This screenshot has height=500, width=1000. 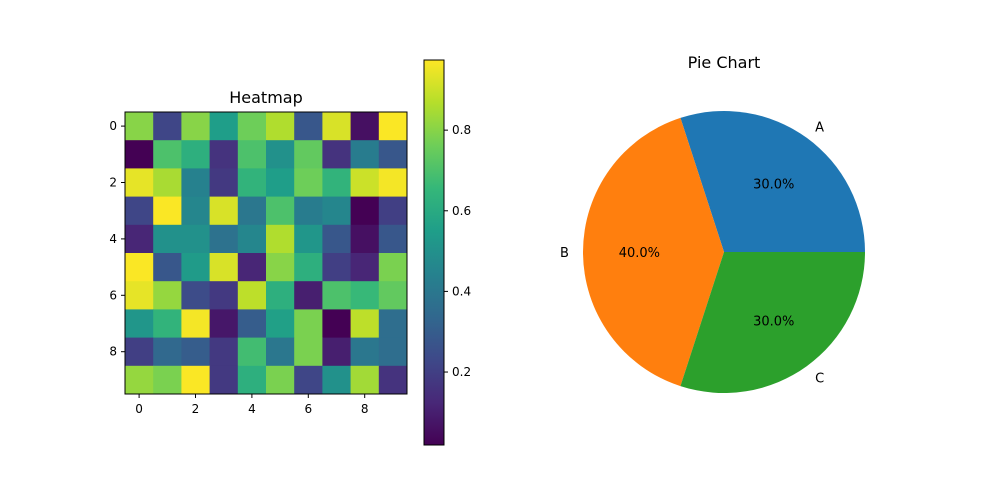 I want to click on colorbar-tick-label: 0.4, so click(x=461, y=291).